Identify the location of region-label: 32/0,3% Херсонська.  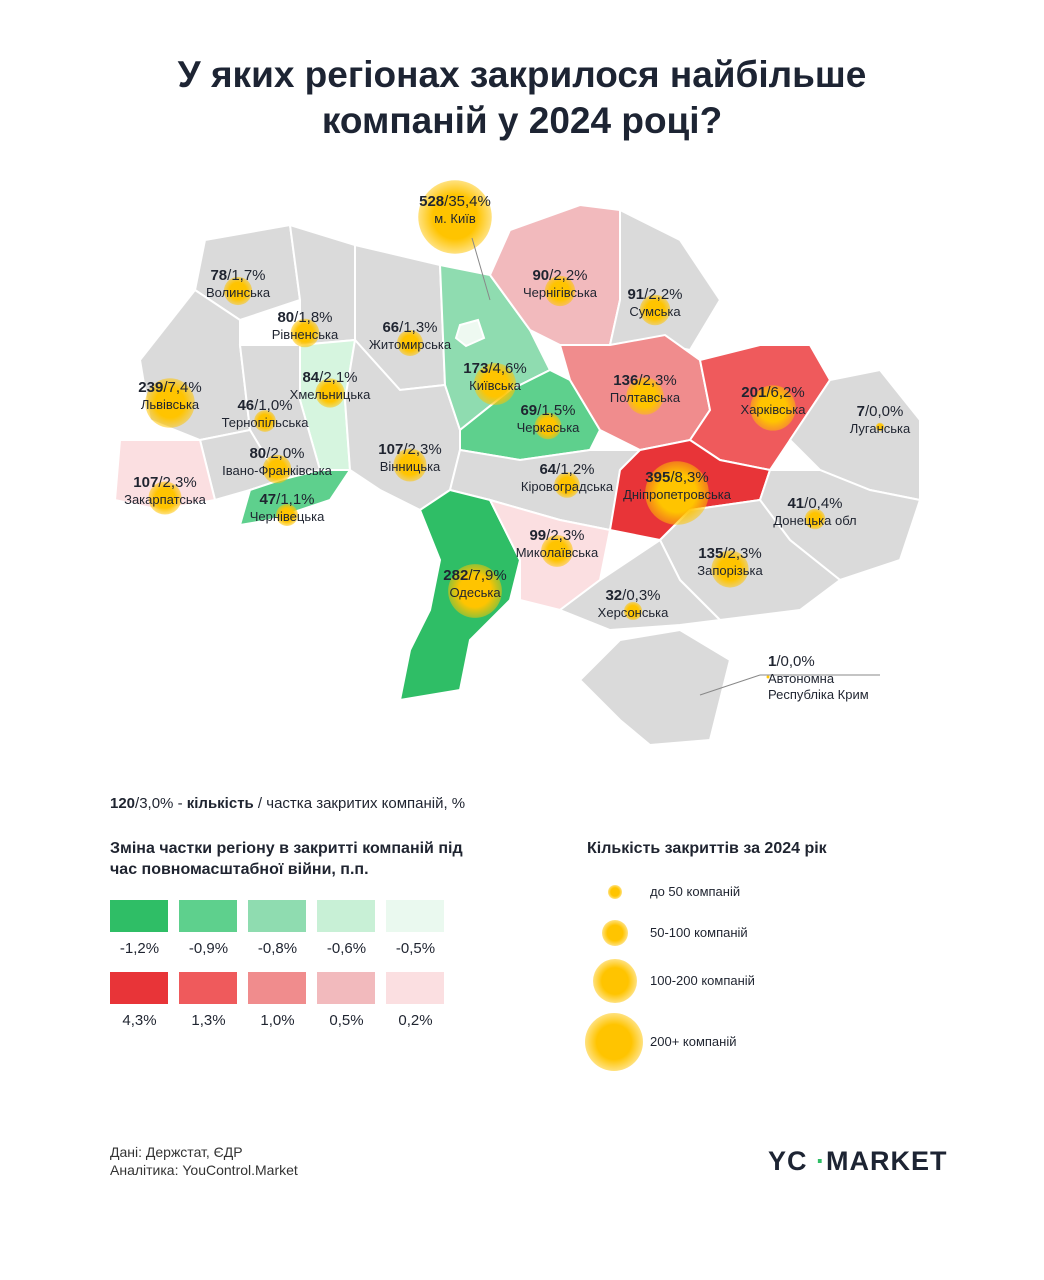
(633, 604).